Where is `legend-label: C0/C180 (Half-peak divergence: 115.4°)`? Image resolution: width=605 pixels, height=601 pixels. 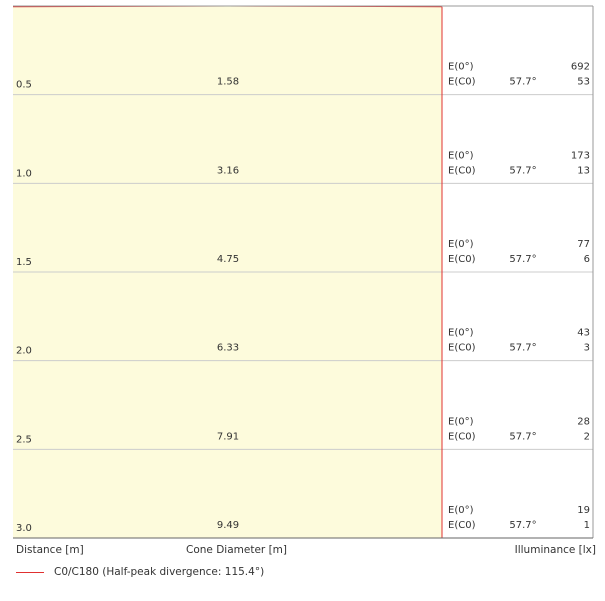
legend-label: C0/C180 (Half-peak divergence: 115.4°) is located at coordinates (159, 572).